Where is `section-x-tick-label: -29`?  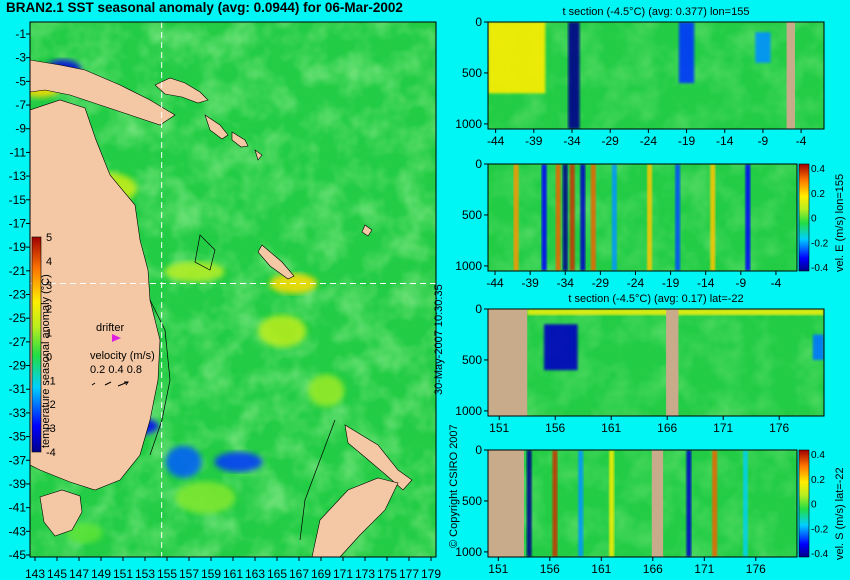
section-x-tick-label: -29 is located at coordinates (611, 141).